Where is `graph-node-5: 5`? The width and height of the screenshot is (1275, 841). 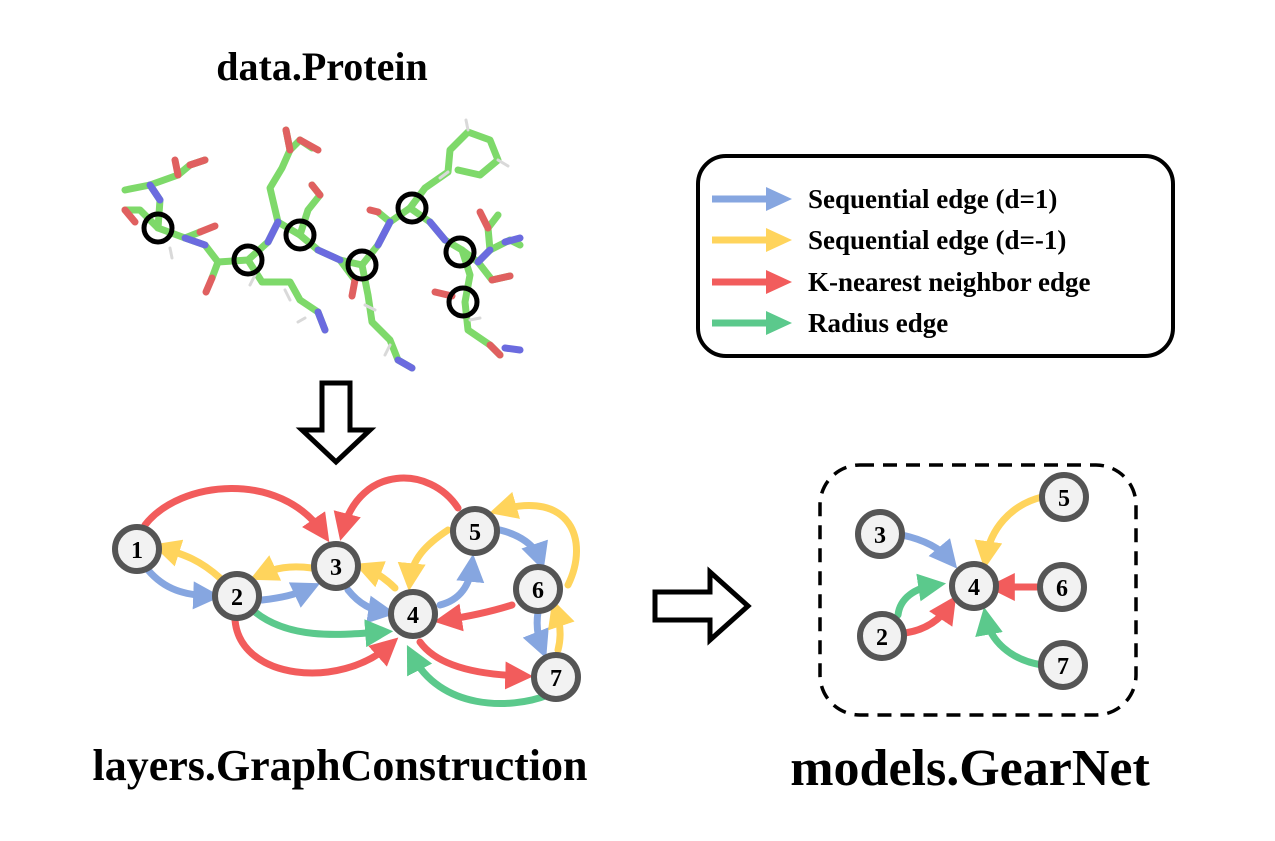
graph-node-5: 5 is located at coordinates (475, 531).